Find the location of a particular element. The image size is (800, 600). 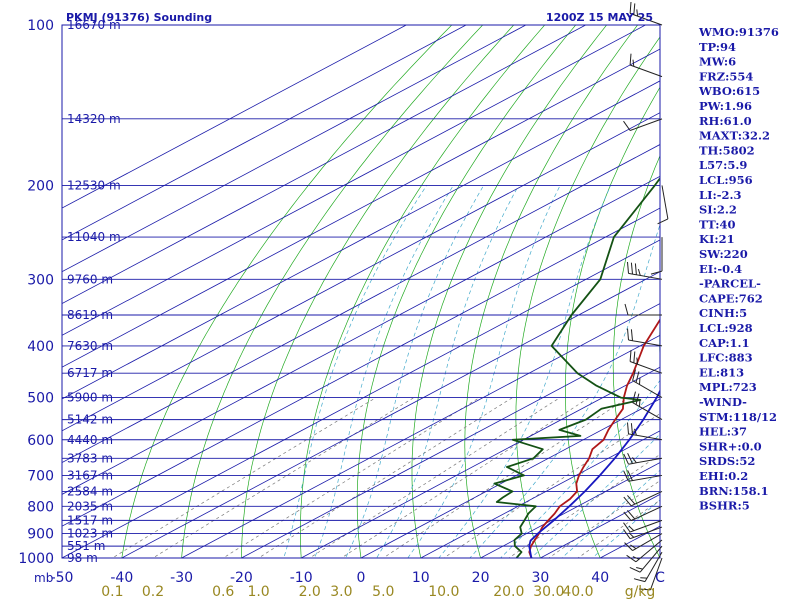

temp-tick-label: -40 is located at coordinates (121, 578).